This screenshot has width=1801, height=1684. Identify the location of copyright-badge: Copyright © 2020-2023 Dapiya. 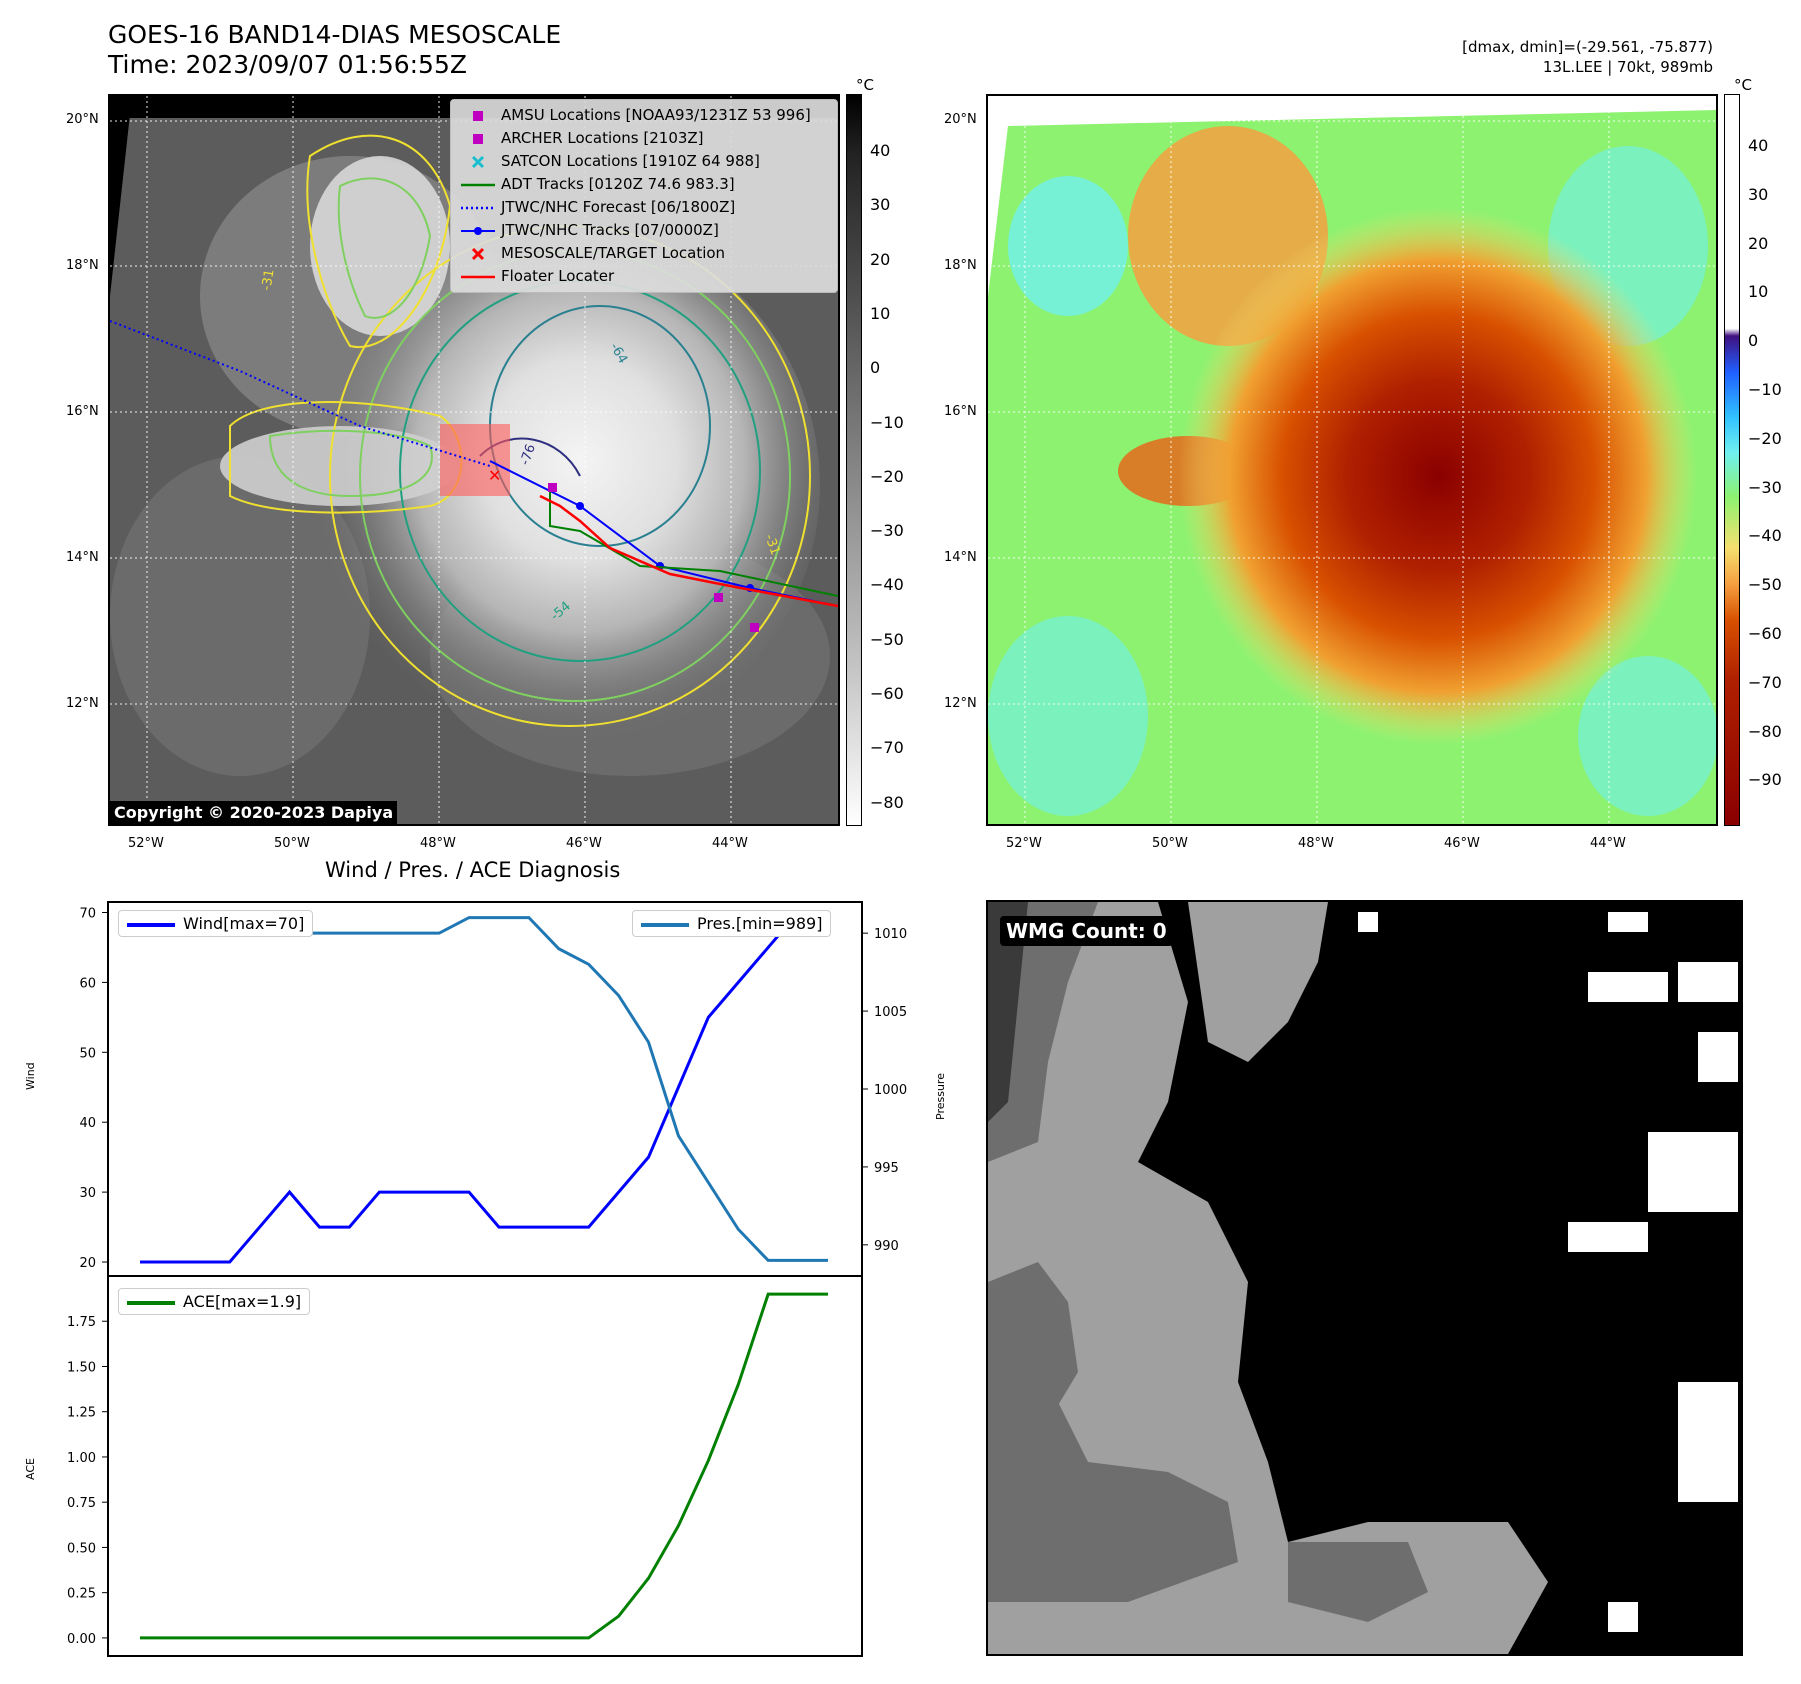
(254, 812).